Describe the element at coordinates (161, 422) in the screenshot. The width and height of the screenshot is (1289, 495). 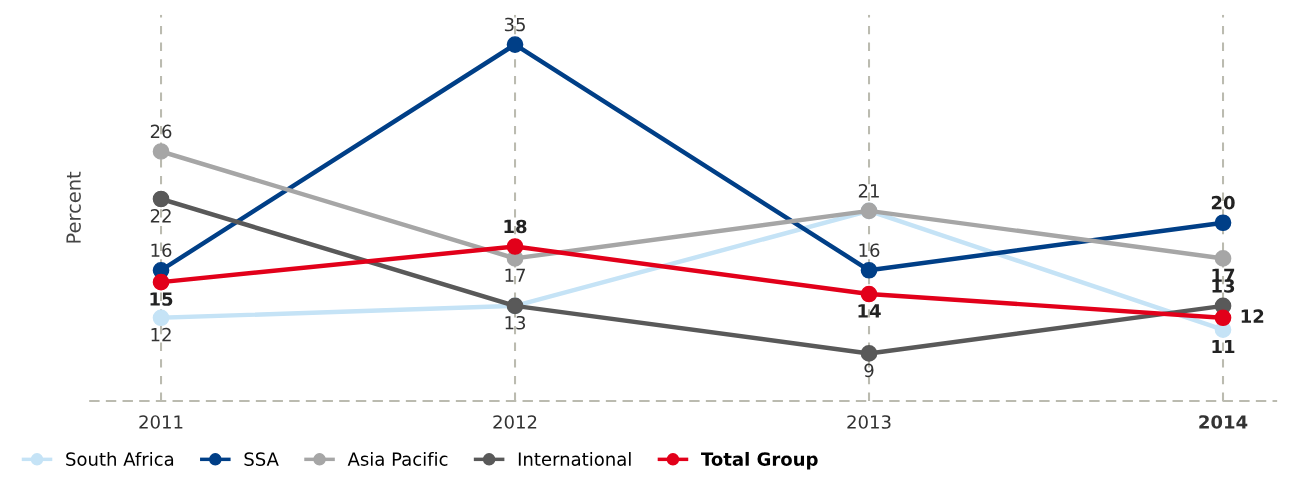
I see `x-tick-label: 2011` at that location.